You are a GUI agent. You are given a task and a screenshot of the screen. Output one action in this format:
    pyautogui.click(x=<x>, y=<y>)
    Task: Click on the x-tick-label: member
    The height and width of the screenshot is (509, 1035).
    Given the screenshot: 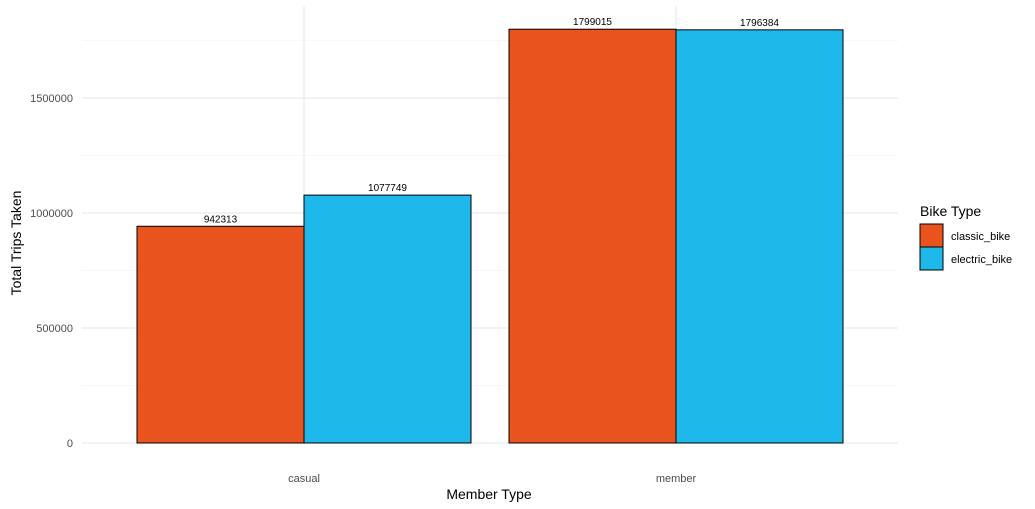 What is the action you would take?
    pyautogui.click(x=676, y=479)
    